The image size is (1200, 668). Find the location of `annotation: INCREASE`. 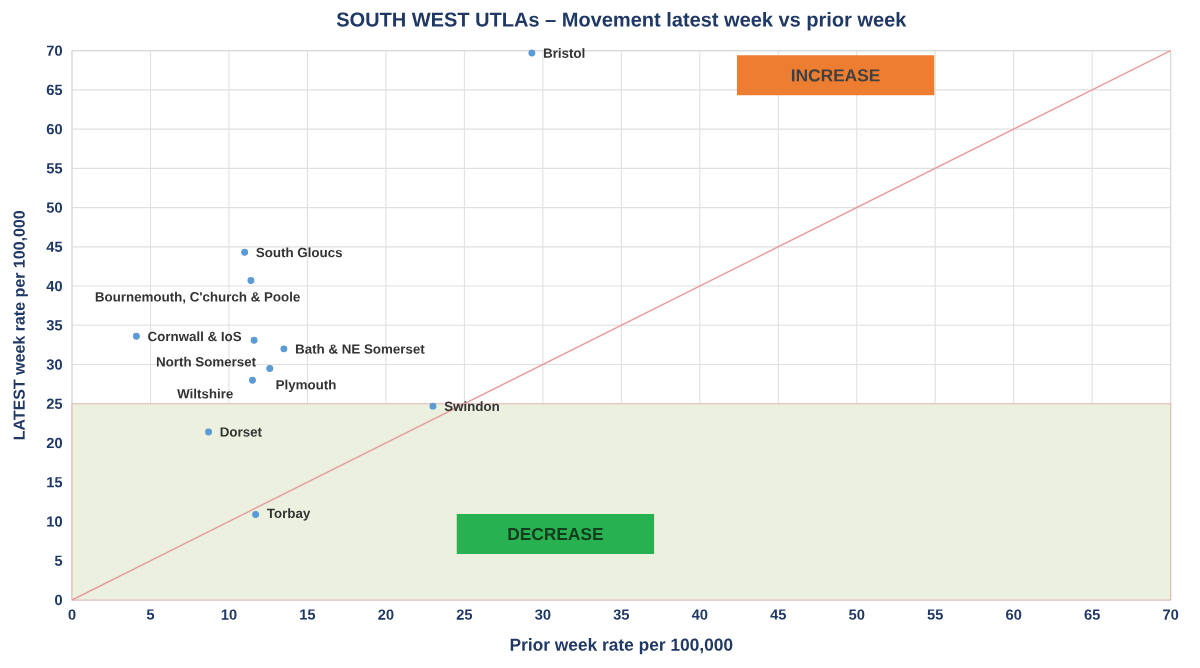

annotation: INCREASE is located at coordinates (835, 75).